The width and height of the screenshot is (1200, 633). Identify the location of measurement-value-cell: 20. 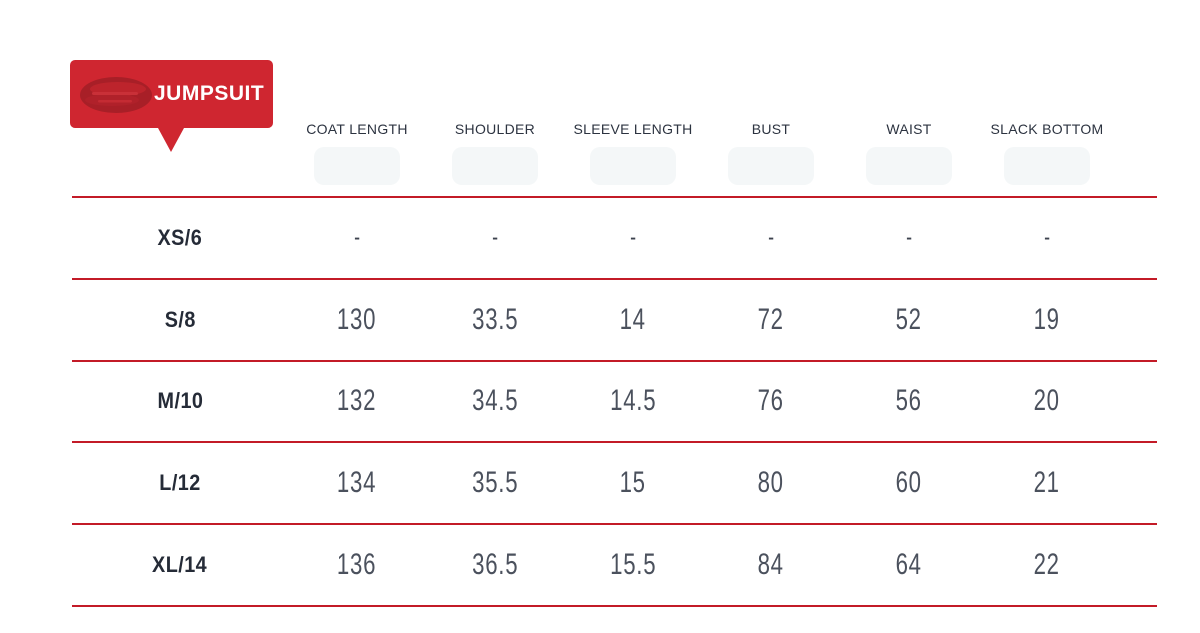
(1047, 401).